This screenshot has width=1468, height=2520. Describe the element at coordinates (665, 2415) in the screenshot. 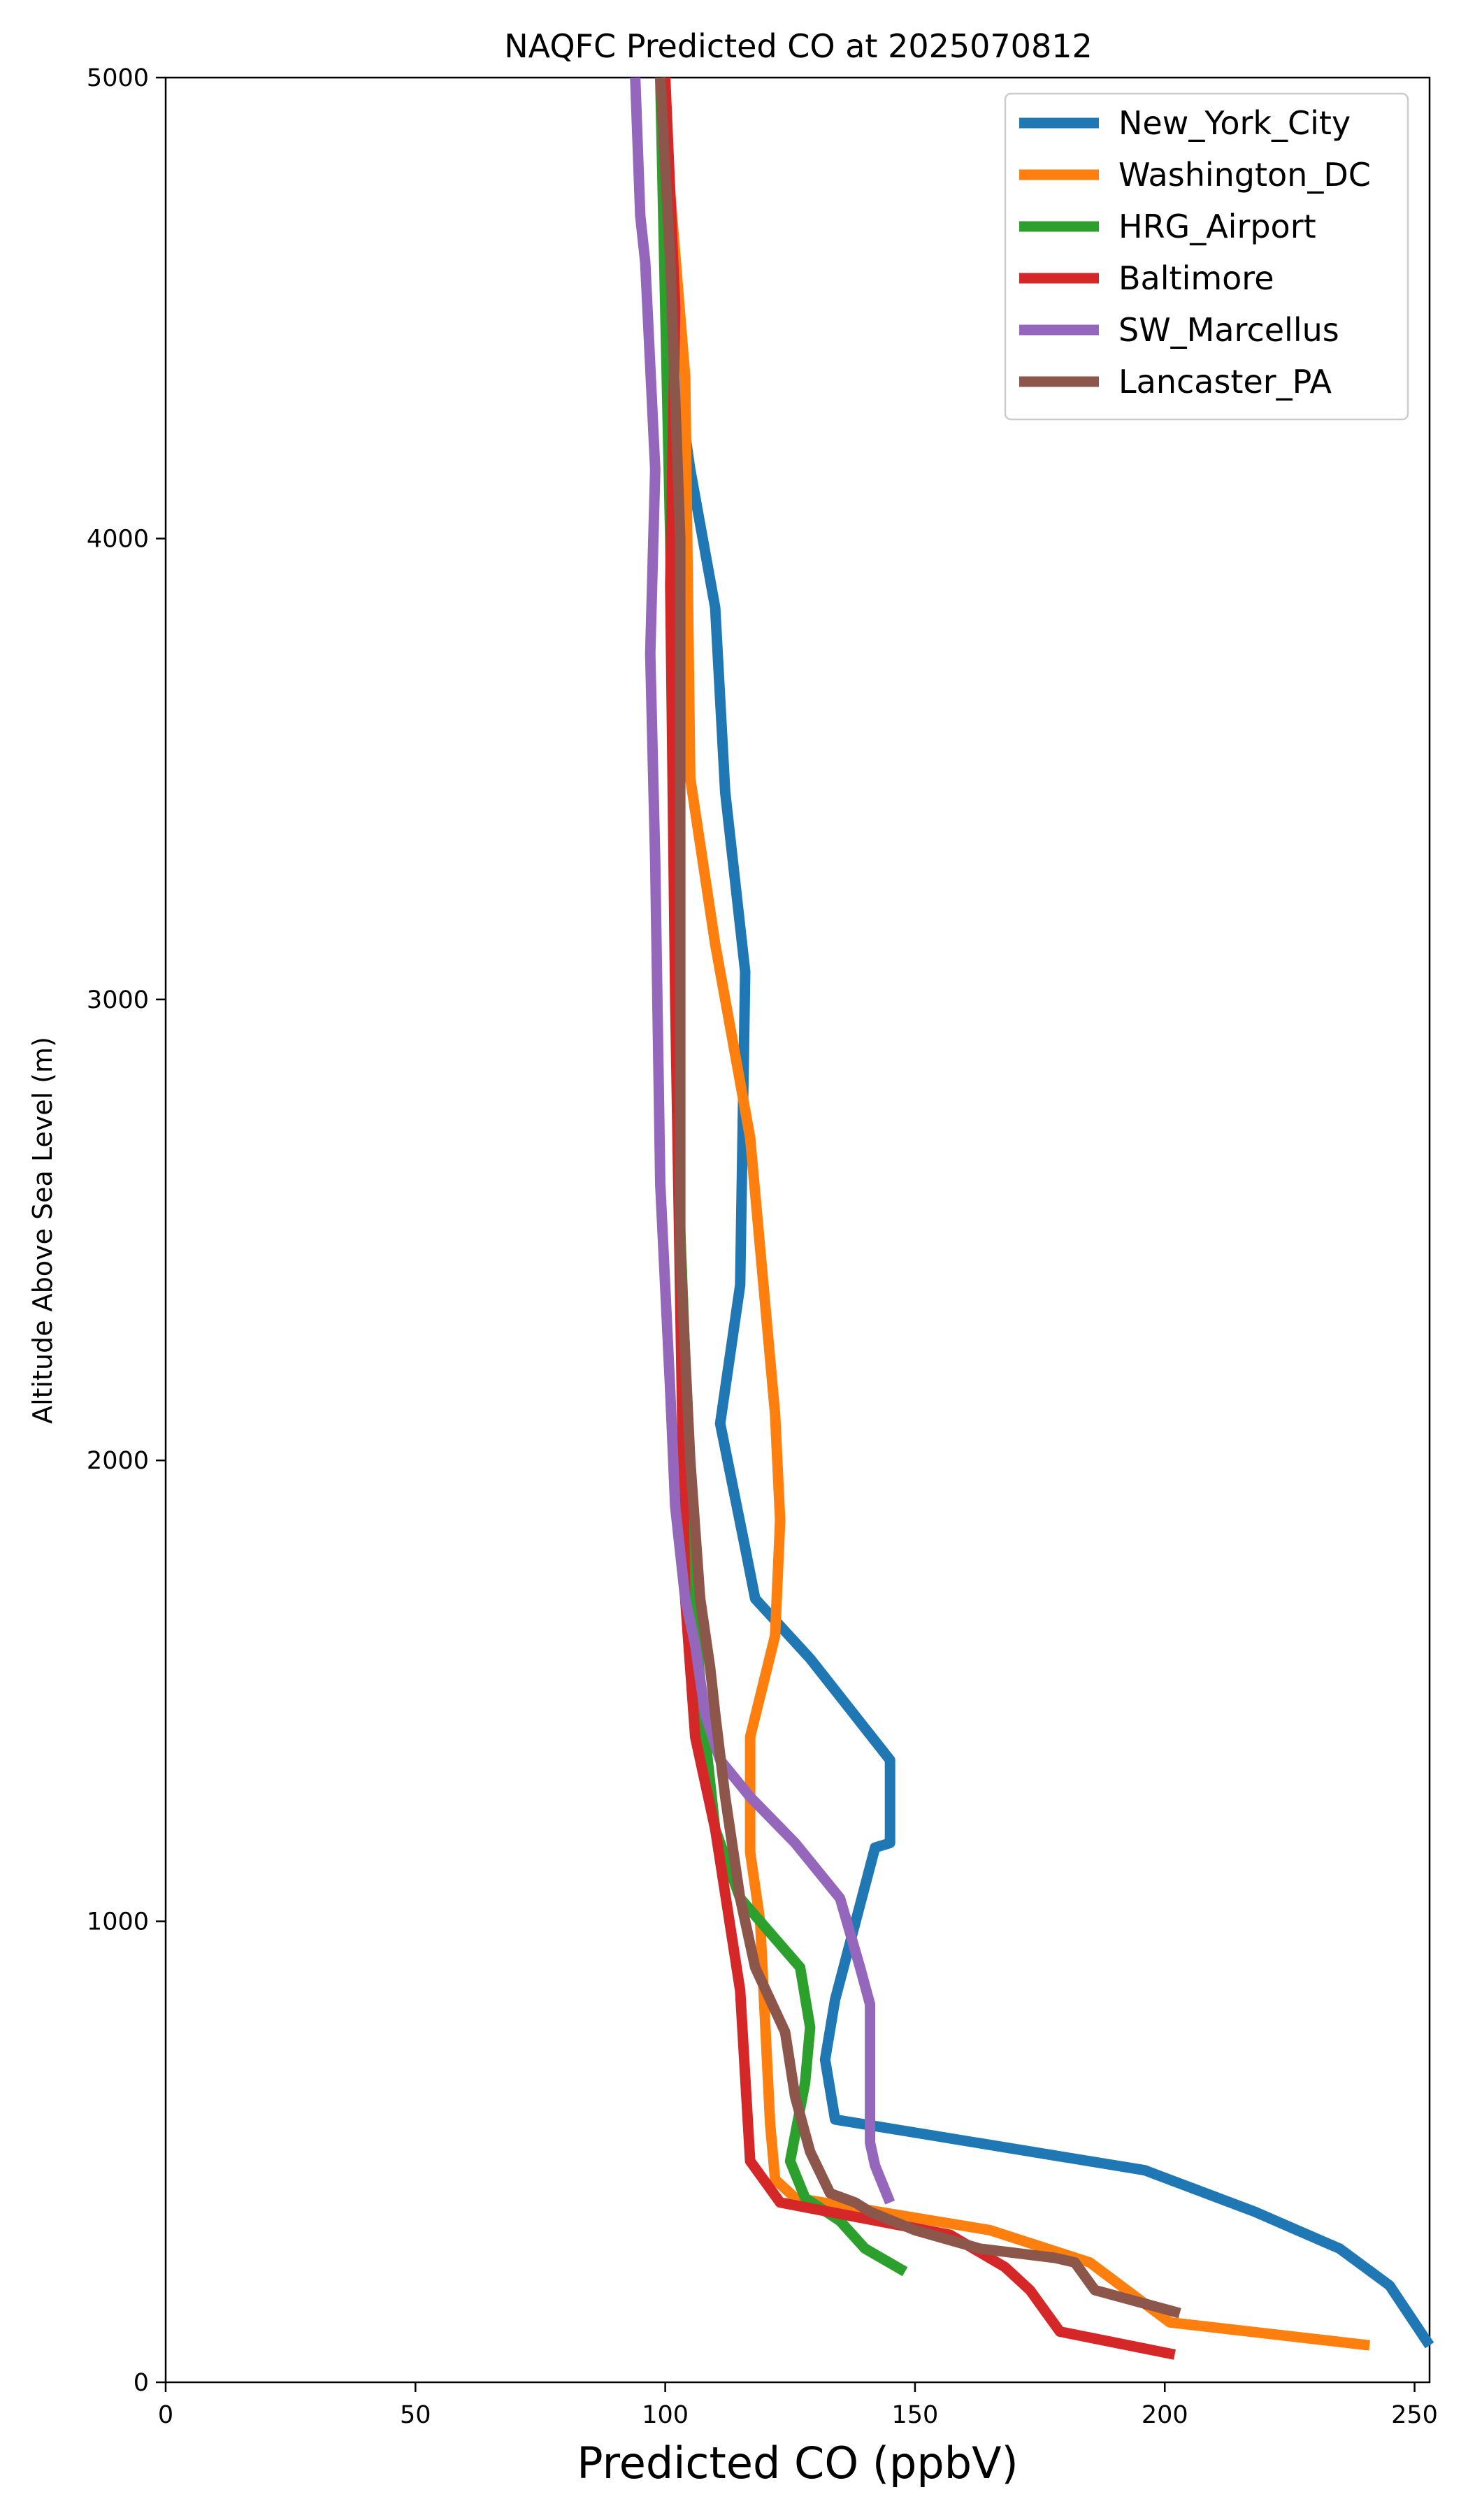

I see `x-tick-label: 100` at that location.